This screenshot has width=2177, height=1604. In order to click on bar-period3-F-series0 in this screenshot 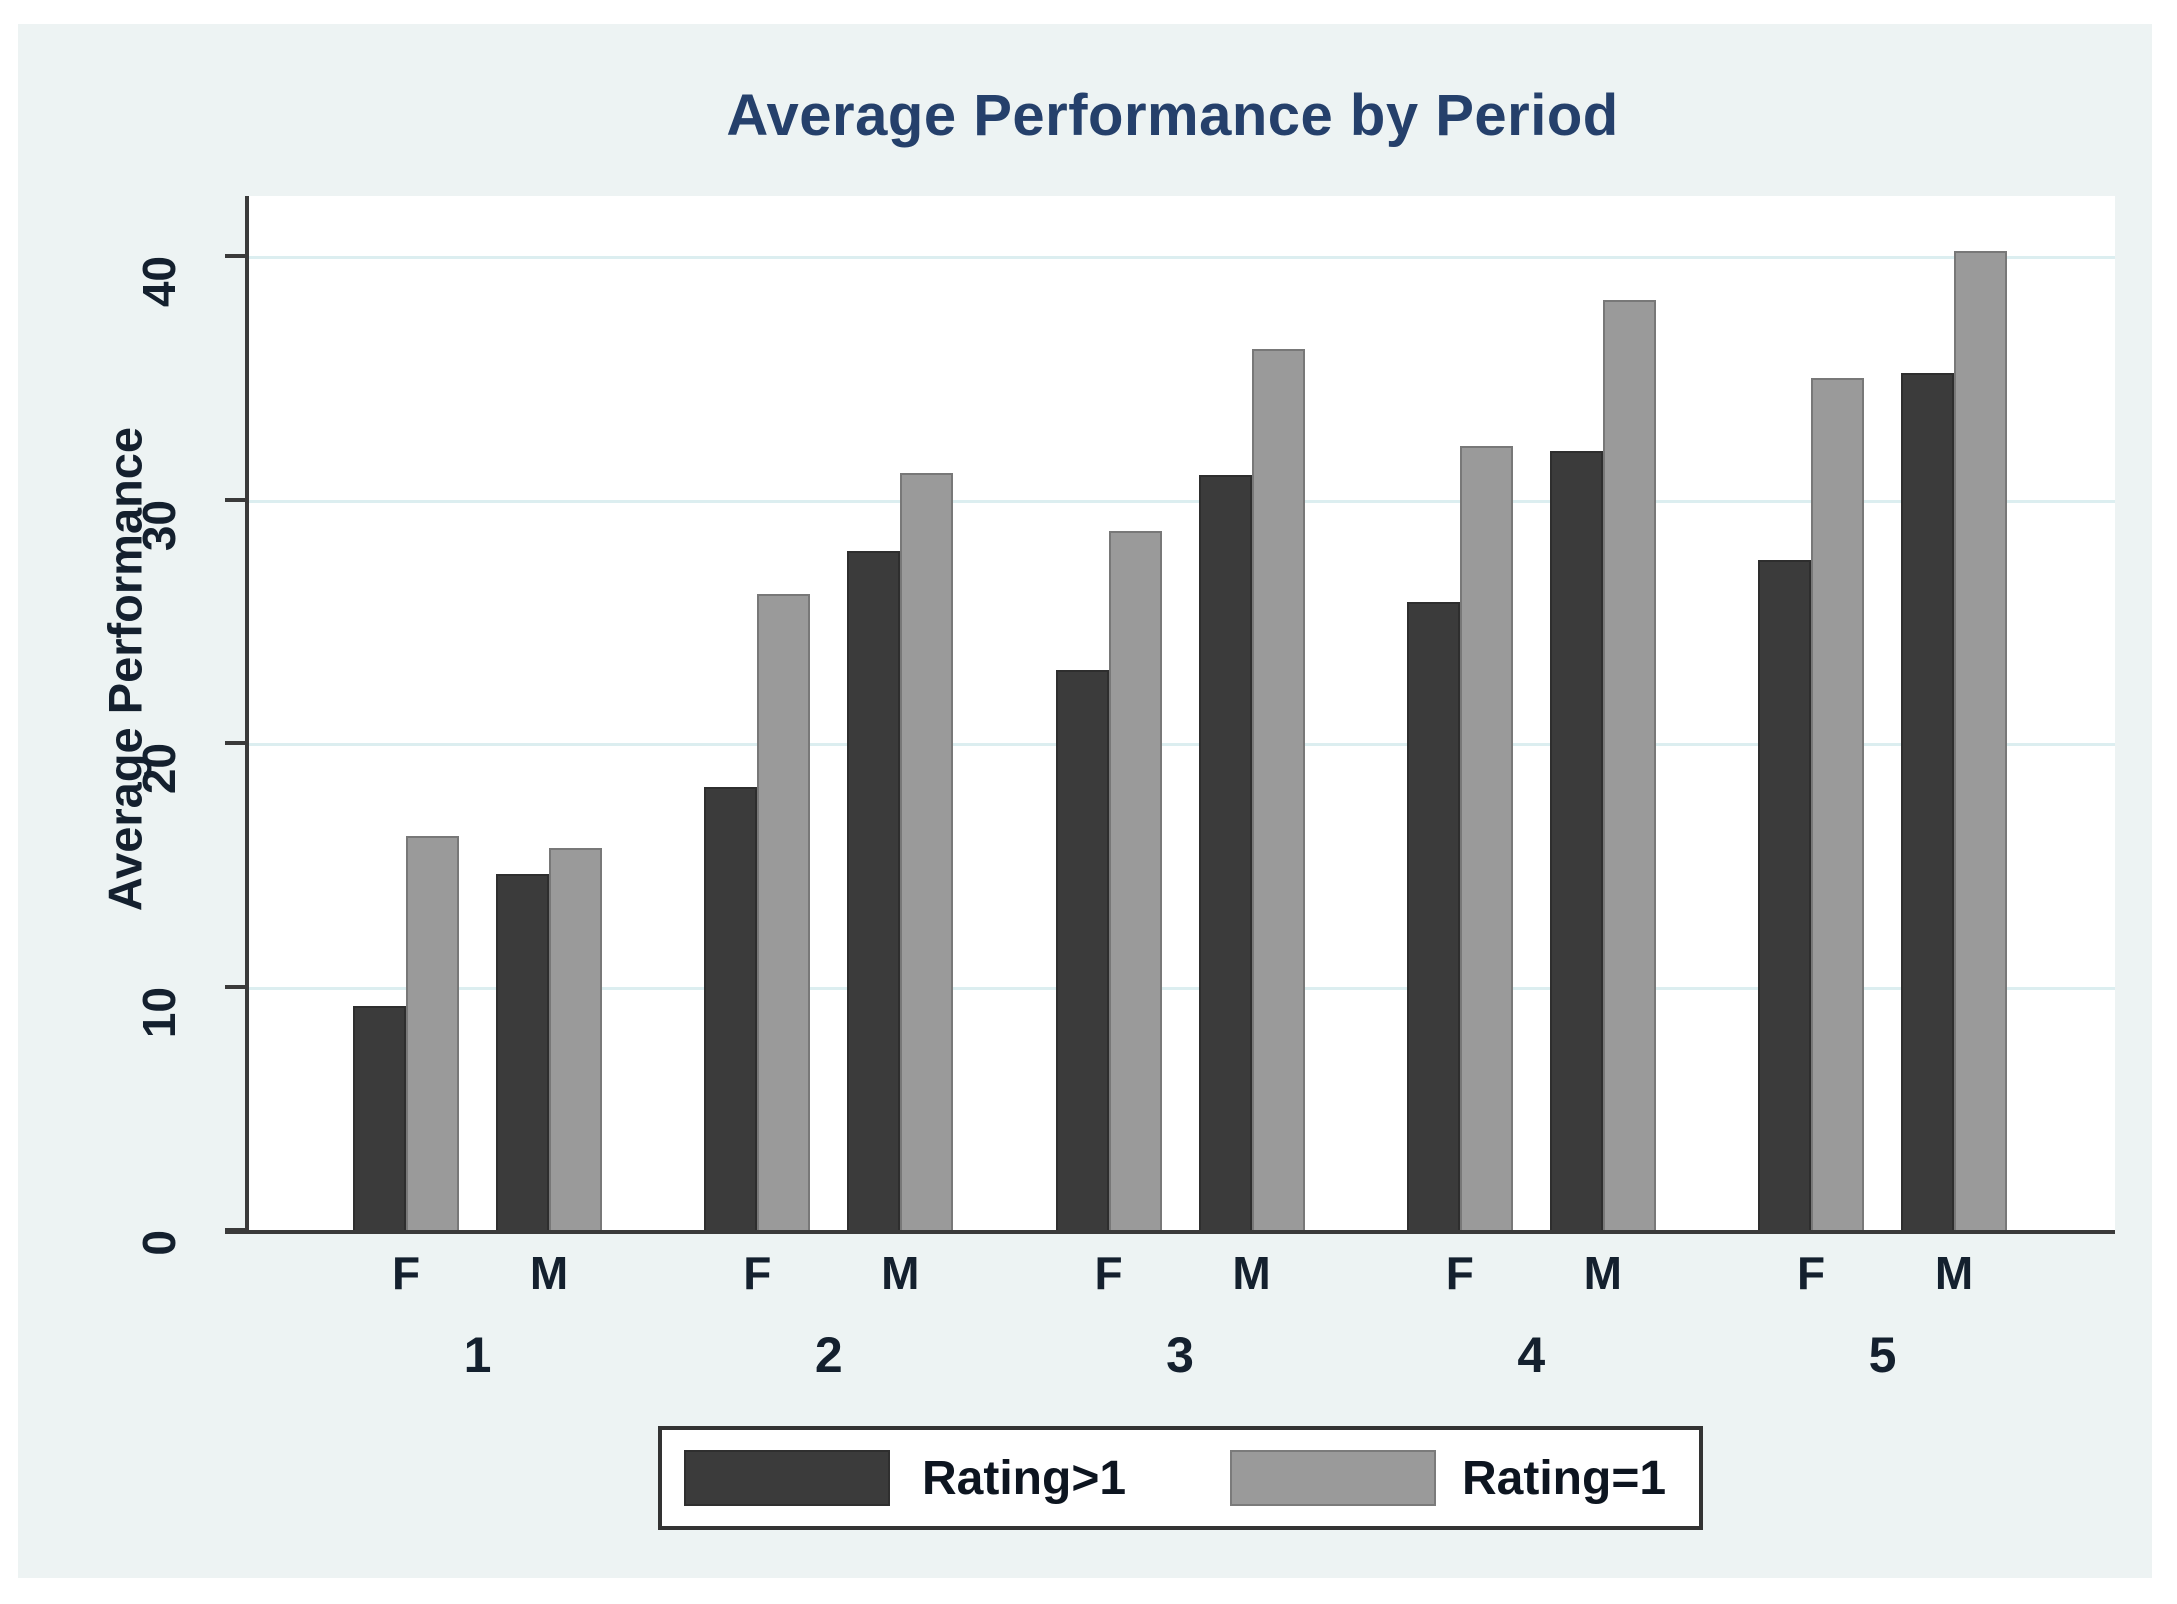, I will do `click(1082, 950)`.